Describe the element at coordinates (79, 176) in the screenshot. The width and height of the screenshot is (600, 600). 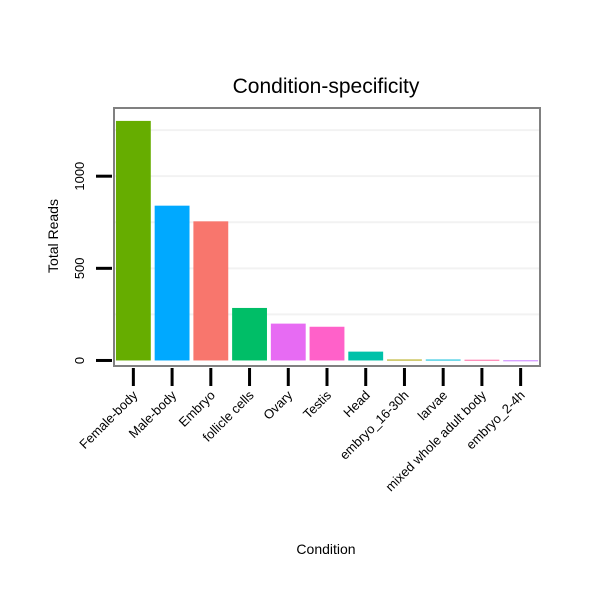
I see `y-tick-label: 1000` at that location.